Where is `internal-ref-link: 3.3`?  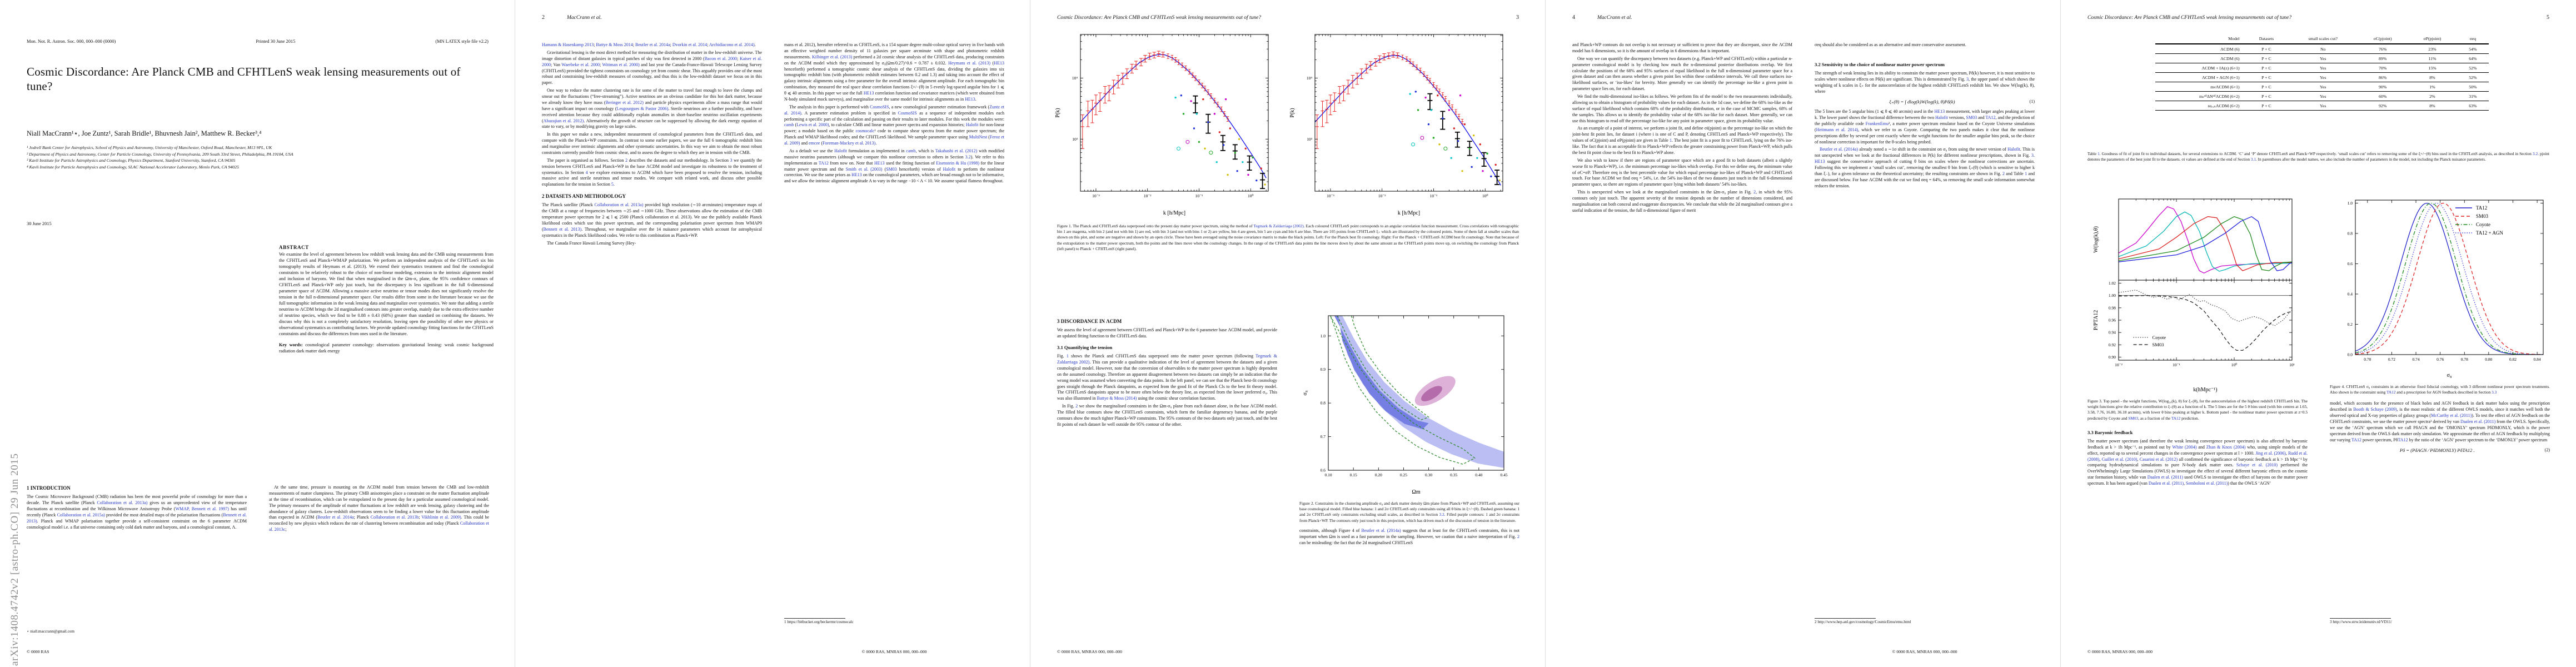 internal-ref-link: 3.3 is located at coordinates (2494, 392).